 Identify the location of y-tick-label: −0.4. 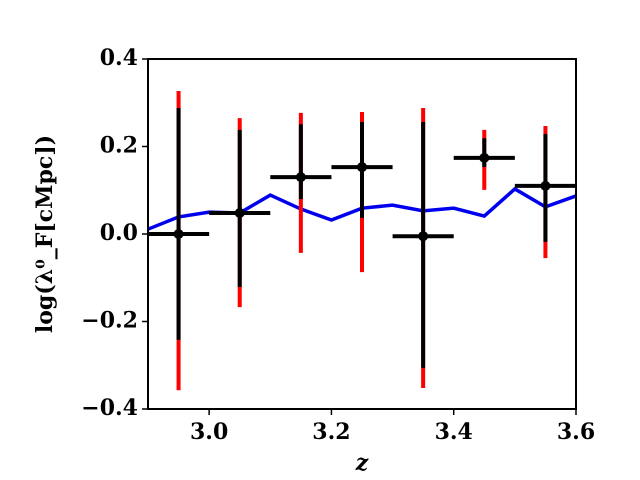
(109, 408).